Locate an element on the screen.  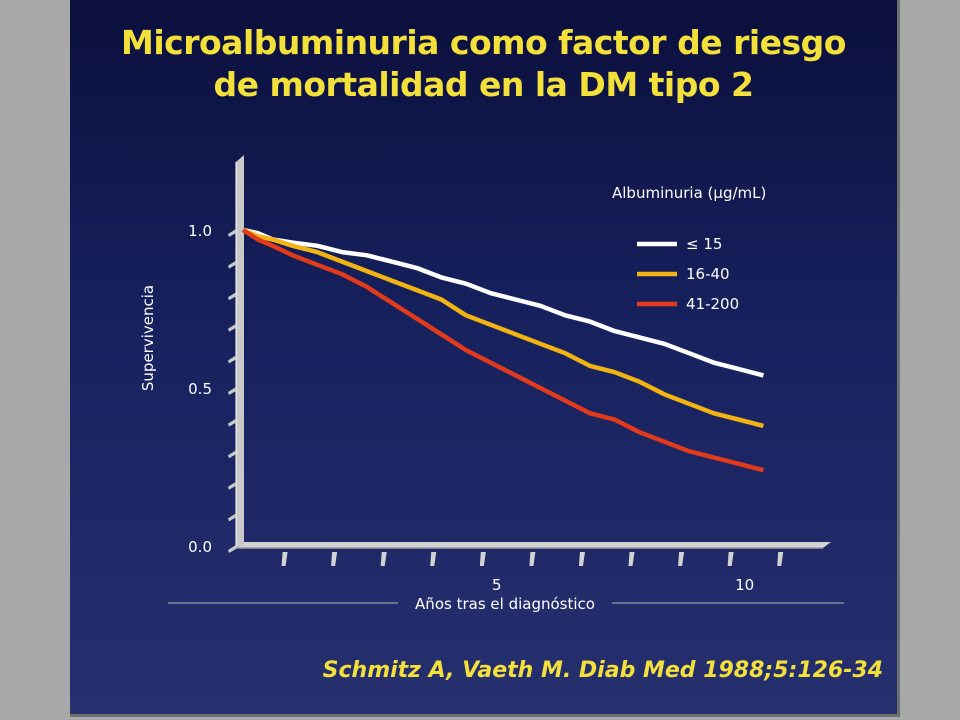
legend-label-2: 16-40 is located at coordinates (708, 274).